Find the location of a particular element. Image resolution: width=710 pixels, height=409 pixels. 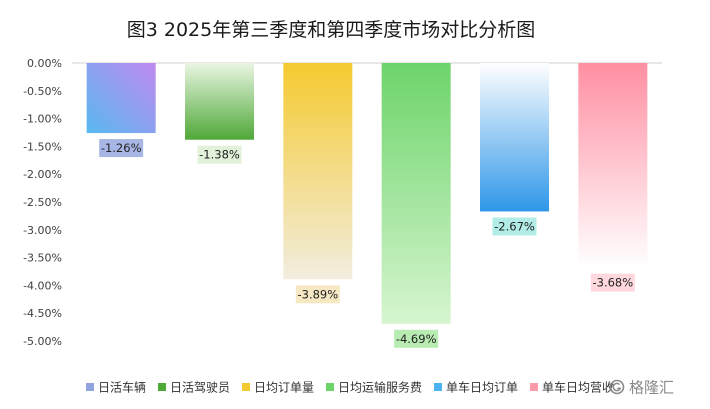

data-label-3: -3.89% is located at coordinates (317, 294).